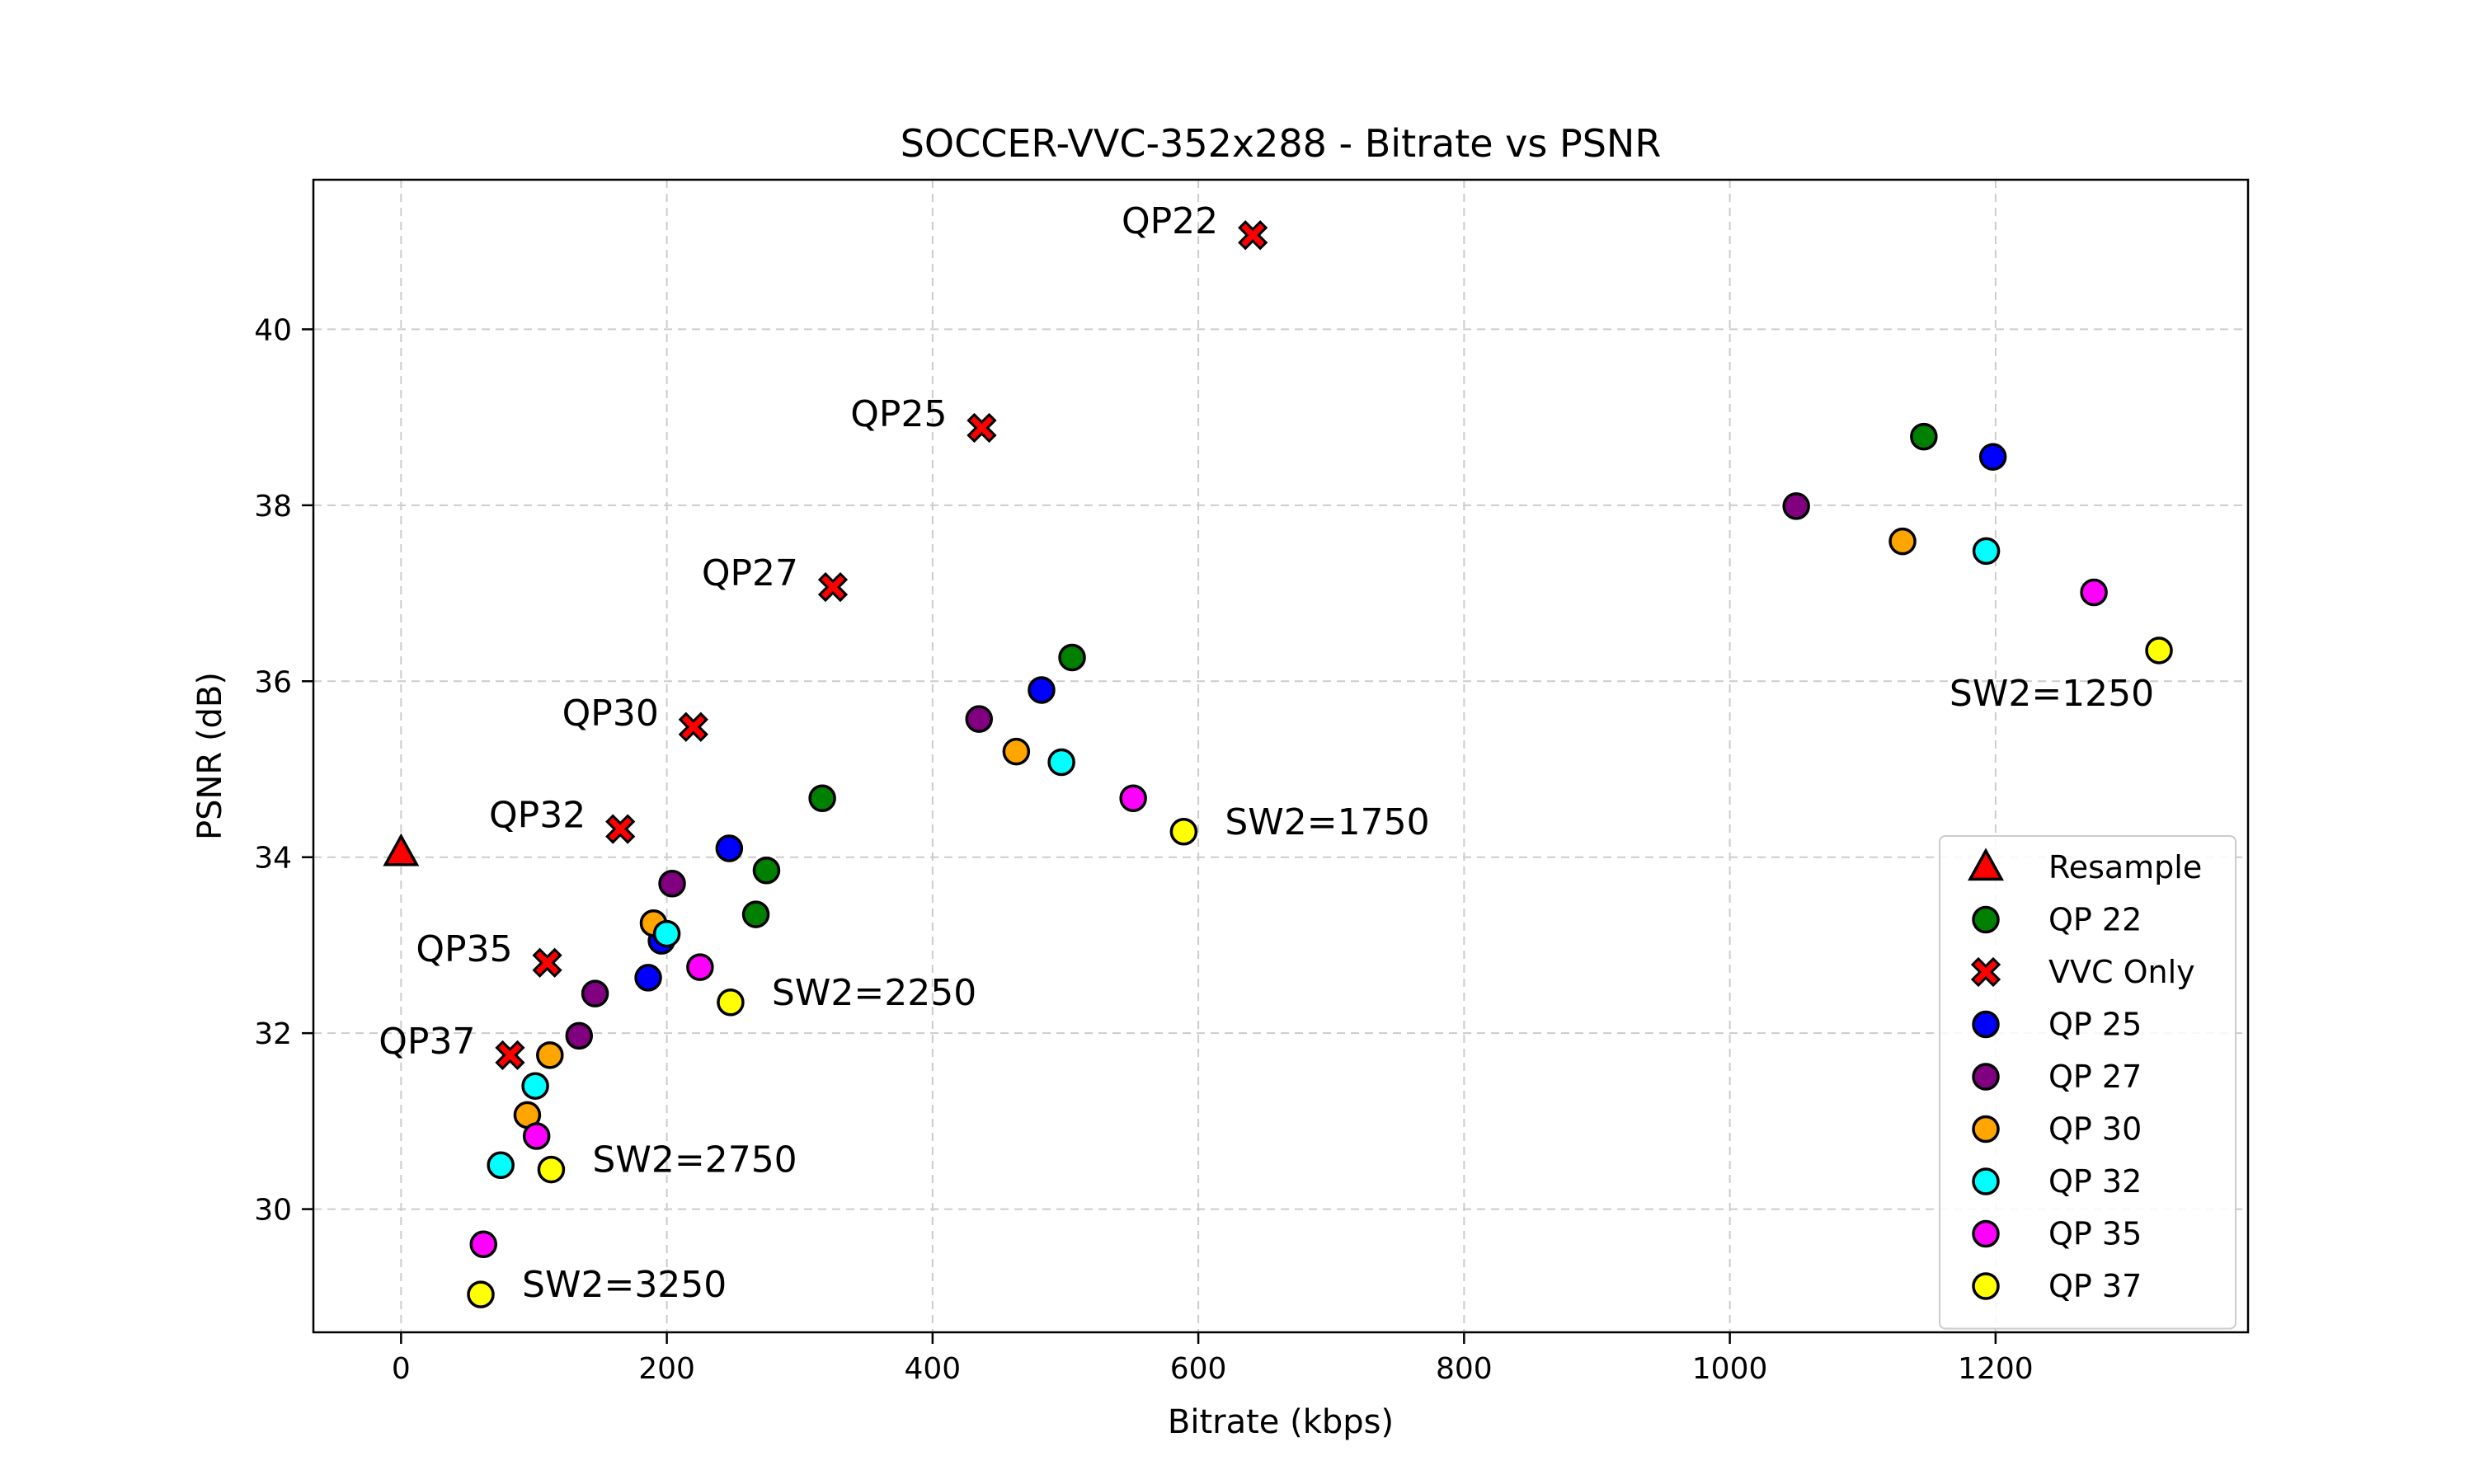 The image size is (2474, 1484). I want to click on y-tick-label: 34, so click(273, 859).